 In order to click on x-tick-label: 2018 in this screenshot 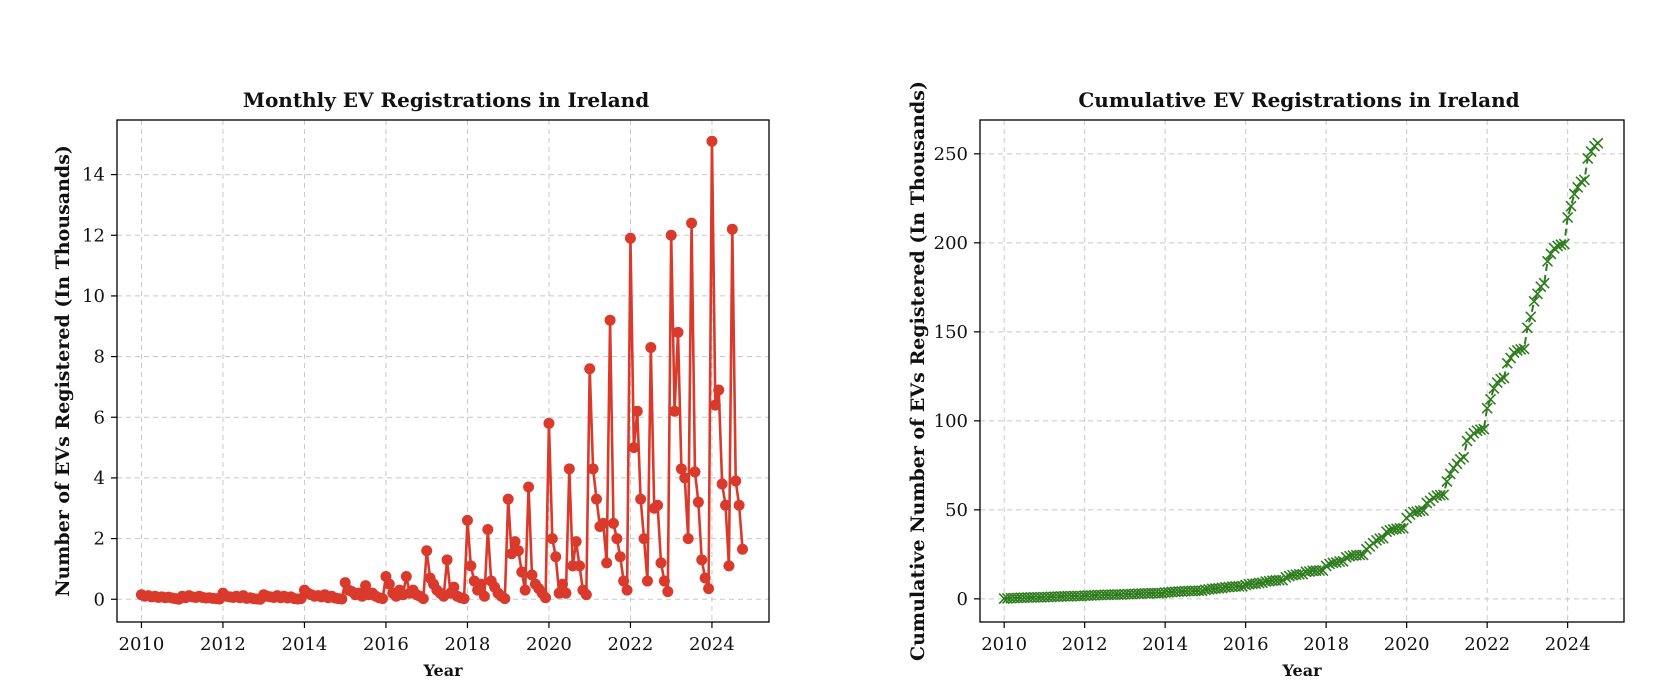, I will do `click(1326, 644)`.